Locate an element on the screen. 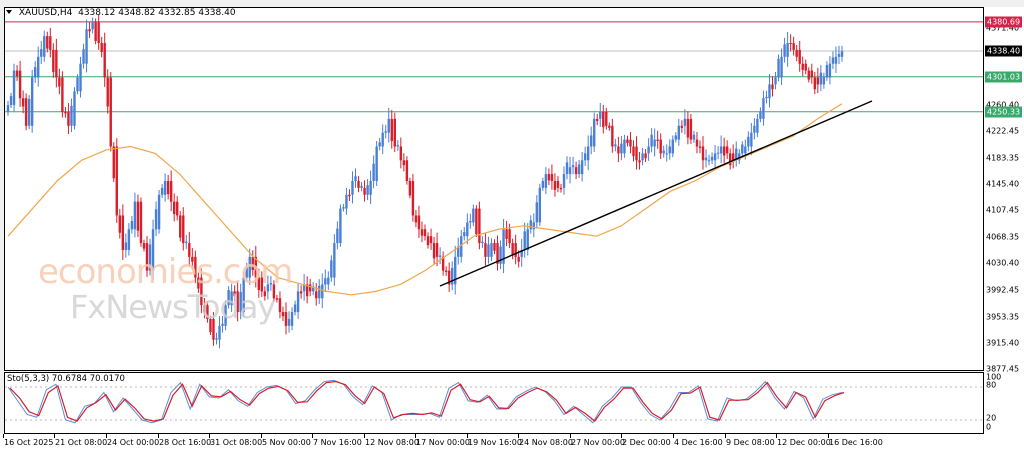  price-tick-label: 3992.45 is located at coordinates (1003, 290).